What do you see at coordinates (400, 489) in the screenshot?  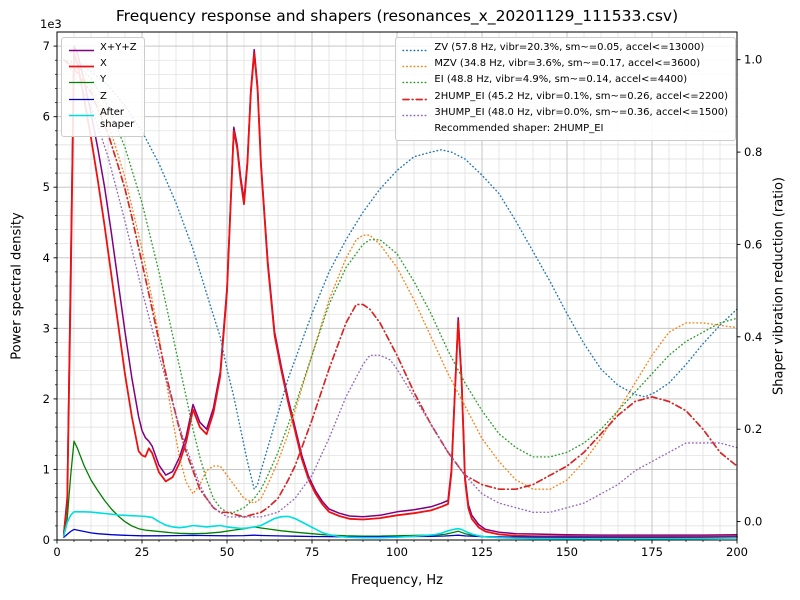 I see `series-psd-y` at bounding box center [400, 489].